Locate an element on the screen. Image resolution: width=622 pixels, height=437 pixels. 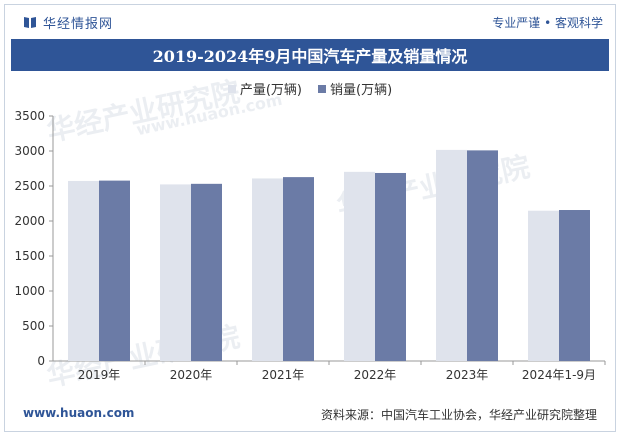
chart-title: 2019-2024年9月中国汽车产量及销量情况 is located at coordinates (310, 55).